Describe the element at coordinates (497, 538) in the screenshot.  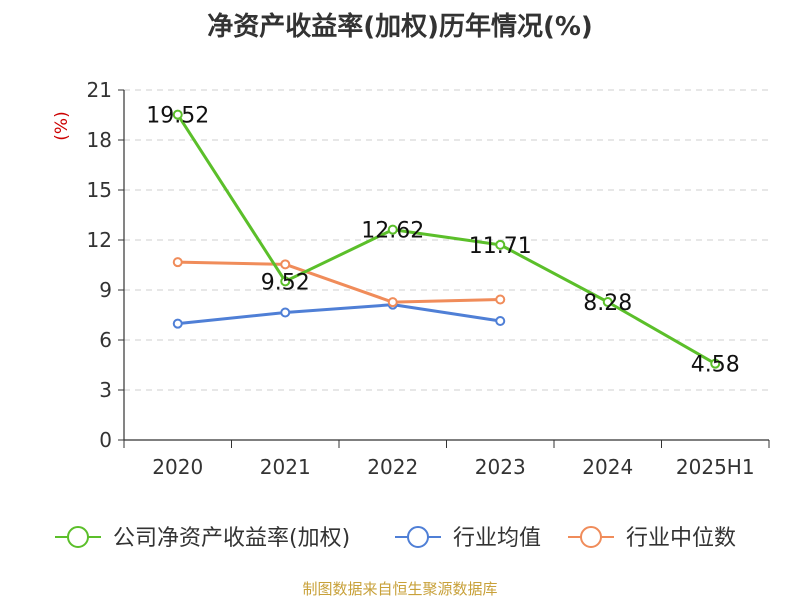
I see `legend-label: 行业均值` at that location.